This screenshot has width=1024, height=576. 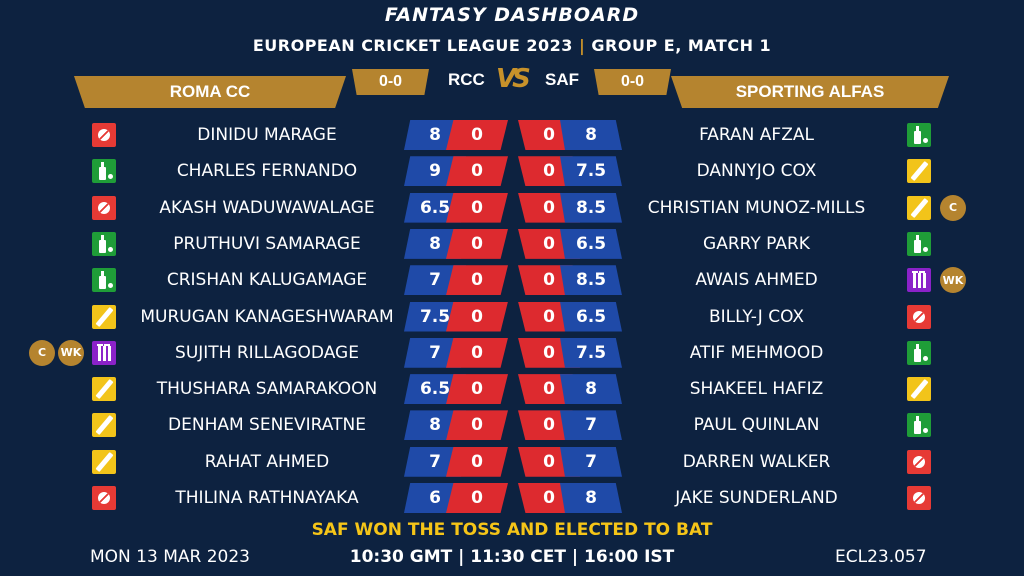 What do you see at coordinates (756, 352) in the screenshot?
I see `player-name: ATIF MEHMOOD` at bounding box center [756, 352].